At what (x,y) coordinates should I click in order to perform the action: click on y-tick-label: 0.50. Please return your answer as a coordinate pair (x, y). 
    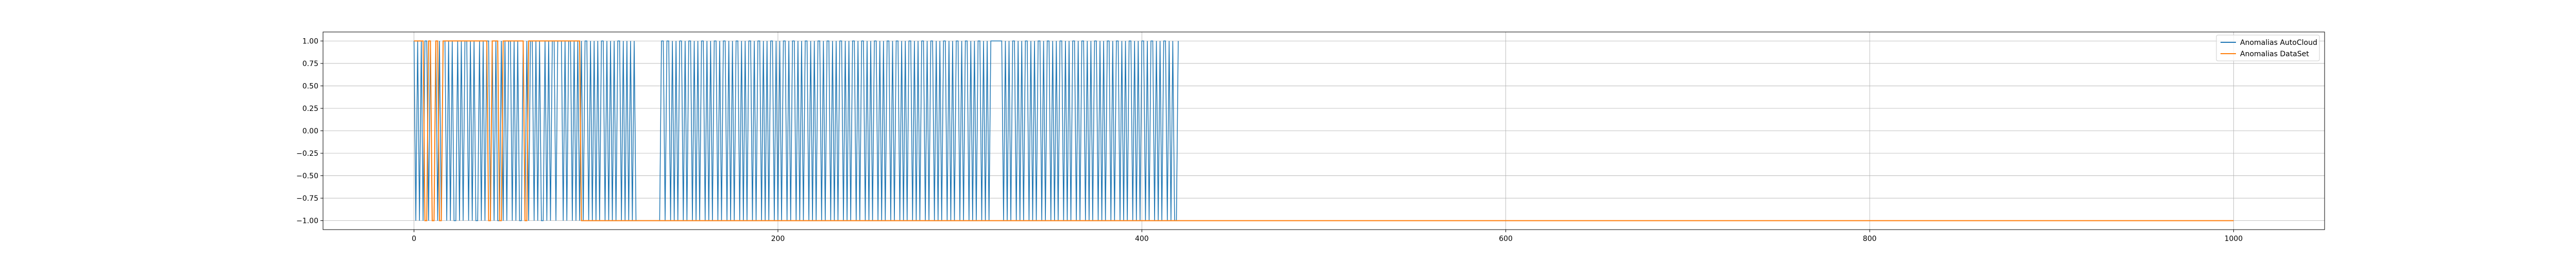
    Looking at the image, I should click on (310, 86).